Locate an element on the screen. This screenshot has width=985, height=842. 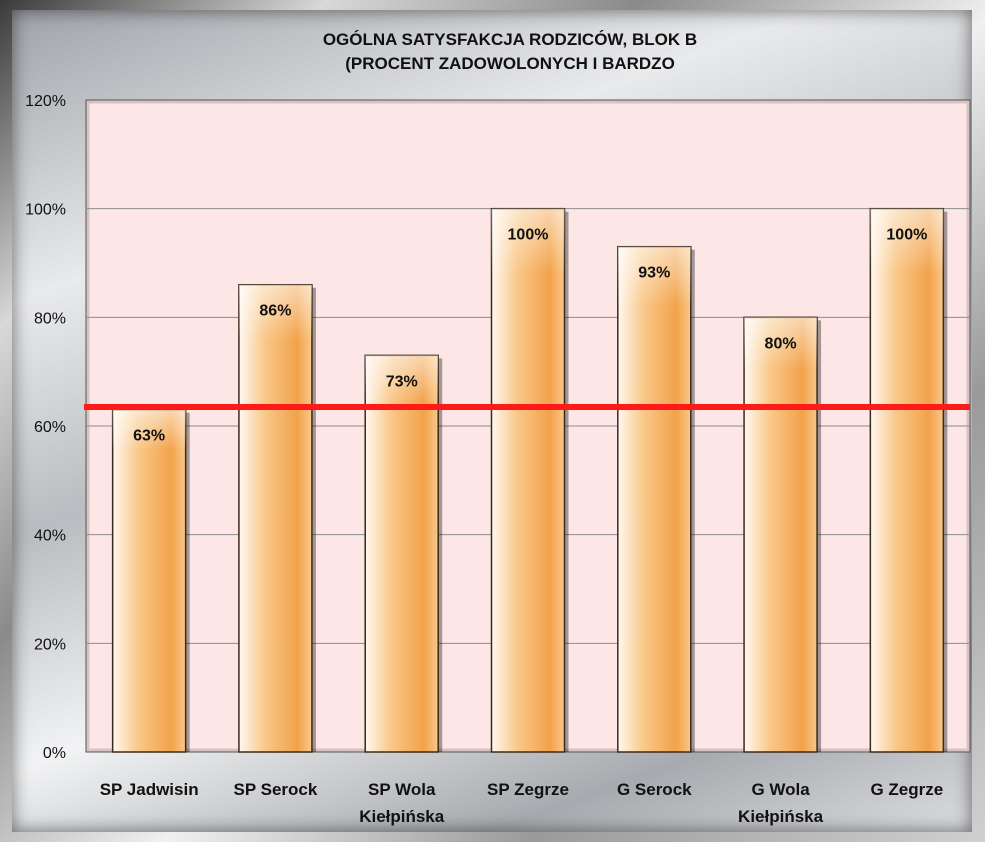
x-tick-label: SP Serock is located at coordinates (276, 789).